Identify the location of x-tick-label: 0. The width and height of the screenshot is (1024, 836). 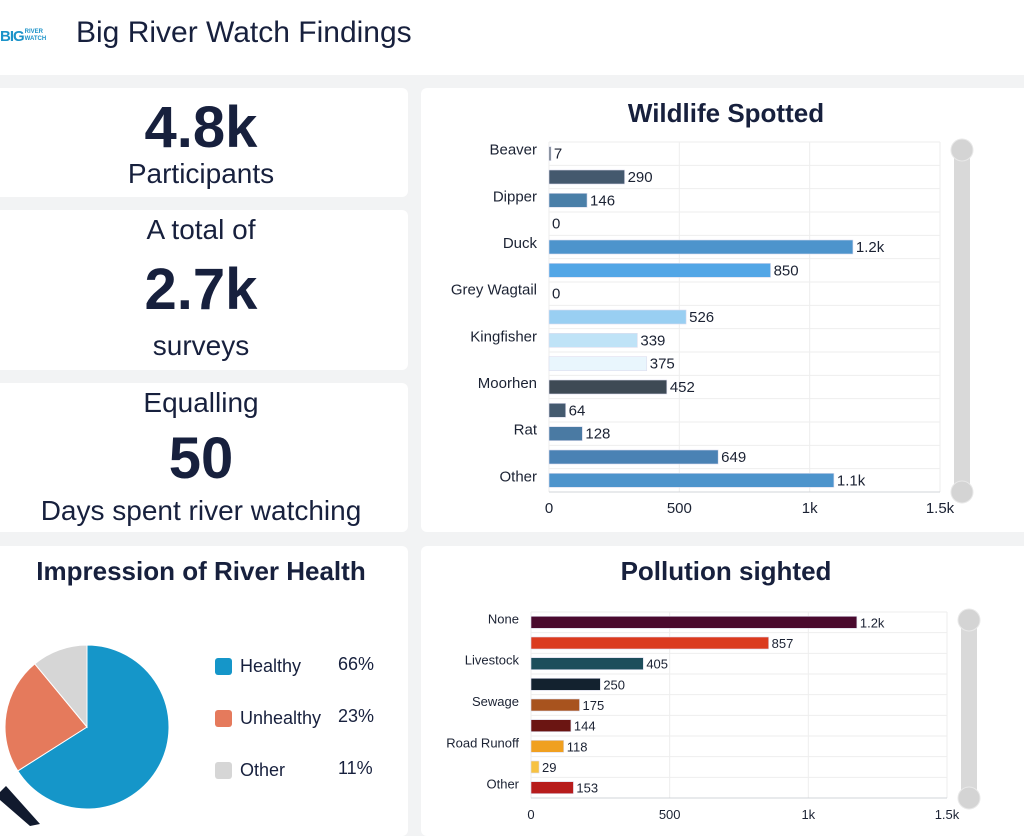
(549, 508).